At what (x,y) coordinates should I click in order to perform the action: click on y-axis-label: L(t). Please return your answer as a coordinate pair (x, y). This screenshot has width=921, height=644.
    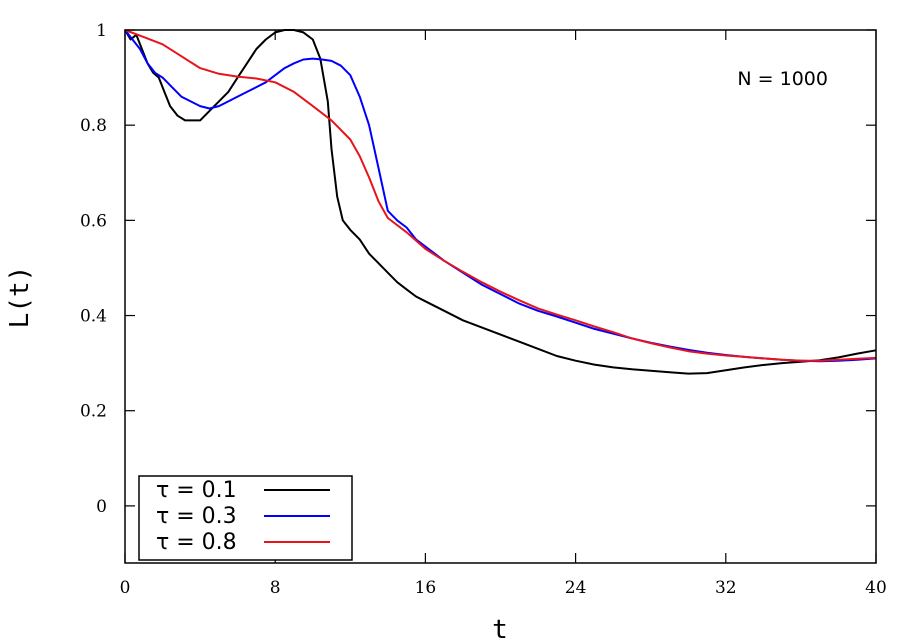
    Looking at the image, I should click on (20, 297).